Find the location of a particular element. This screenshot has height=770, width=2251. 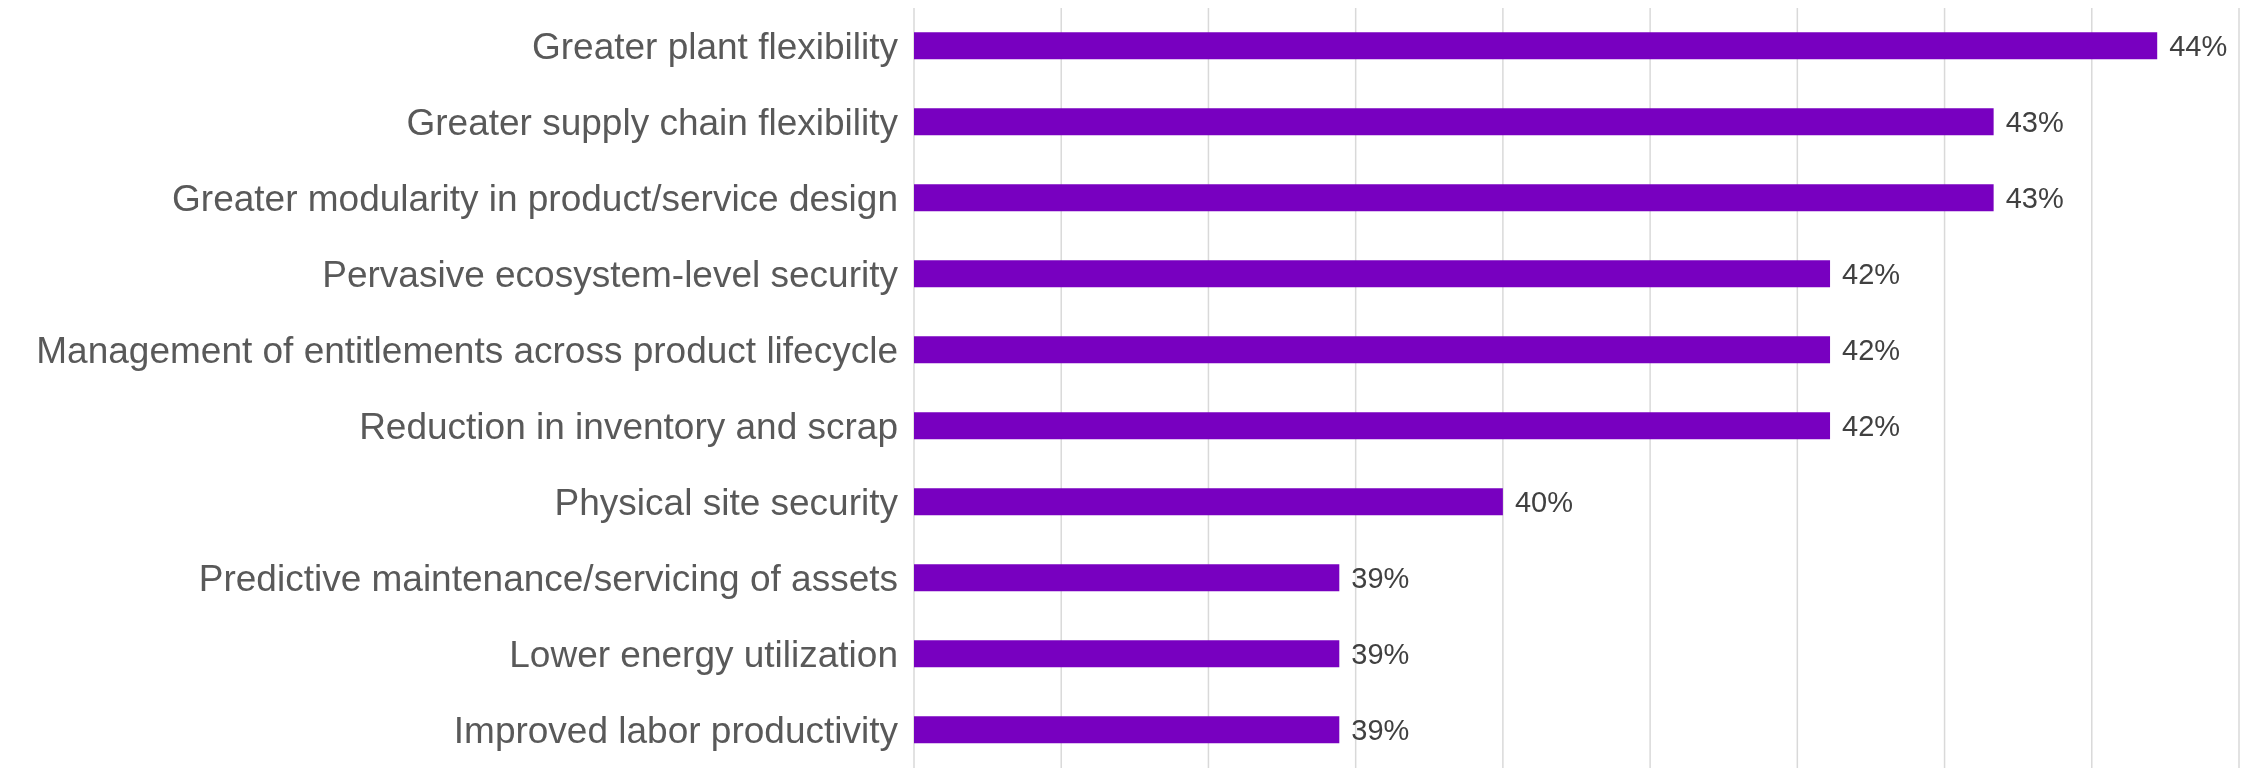

data-label: 44% is located at coordinates (2198, 45).